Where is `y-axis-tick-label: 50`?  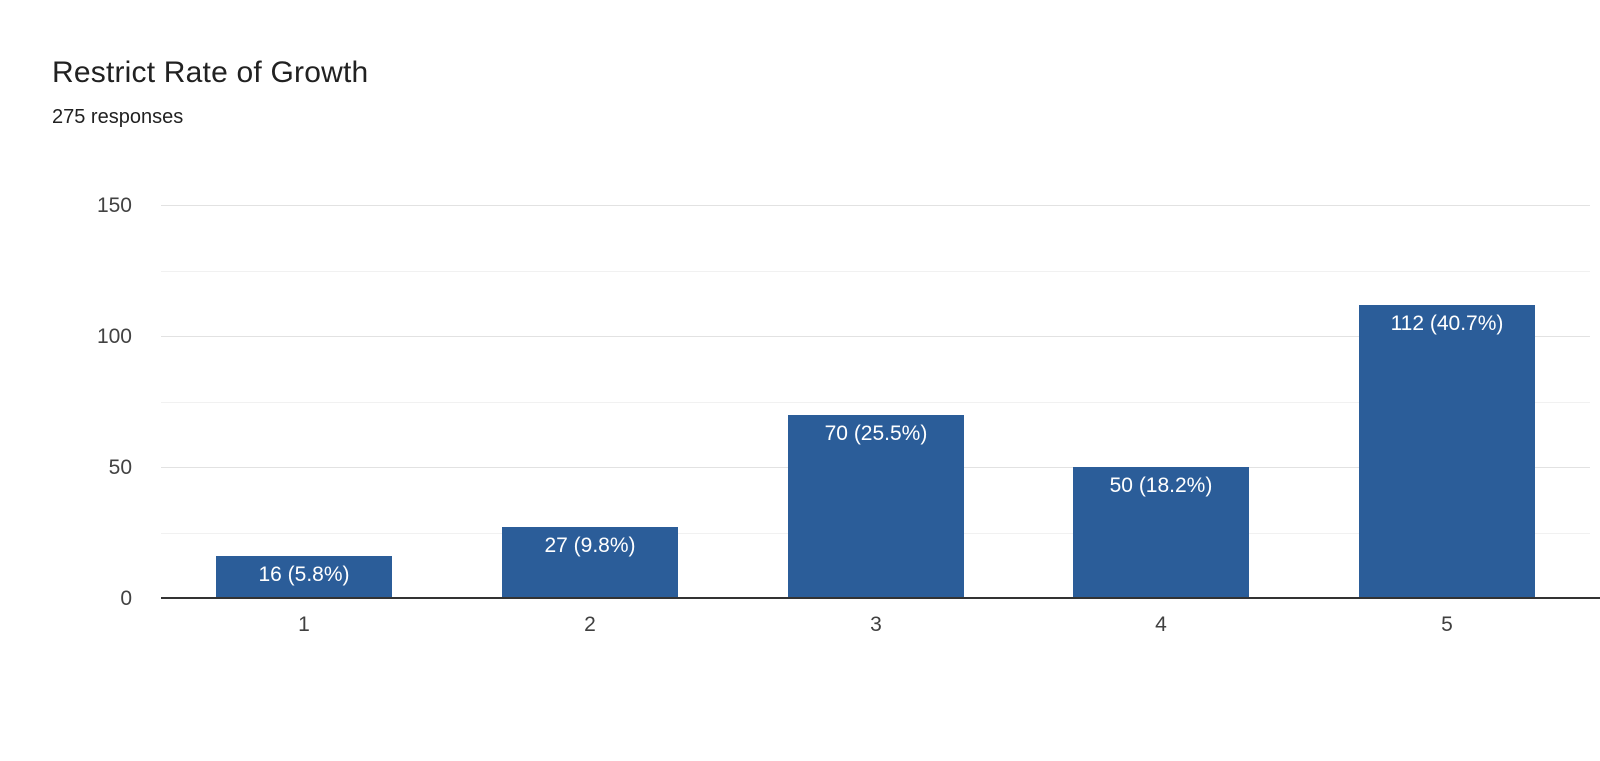 y-axis-tick-label: 50 is located at coordinates (120, 467).